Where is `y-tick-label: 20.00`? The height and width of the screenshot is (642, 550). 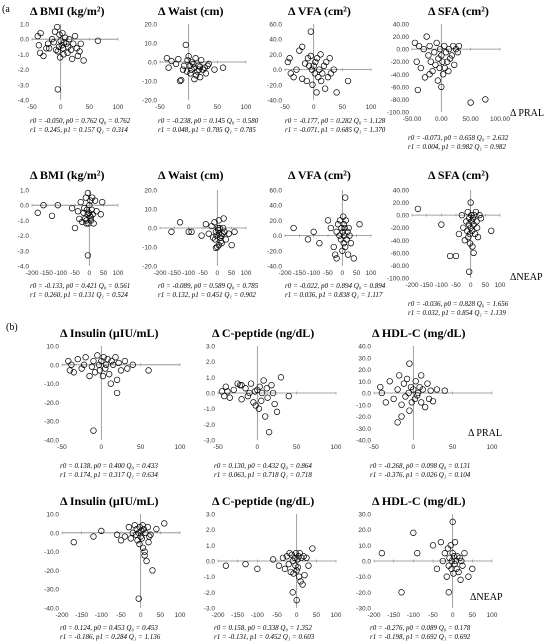 y-tick-label: 20.00 is located at coordinates (401, 37).